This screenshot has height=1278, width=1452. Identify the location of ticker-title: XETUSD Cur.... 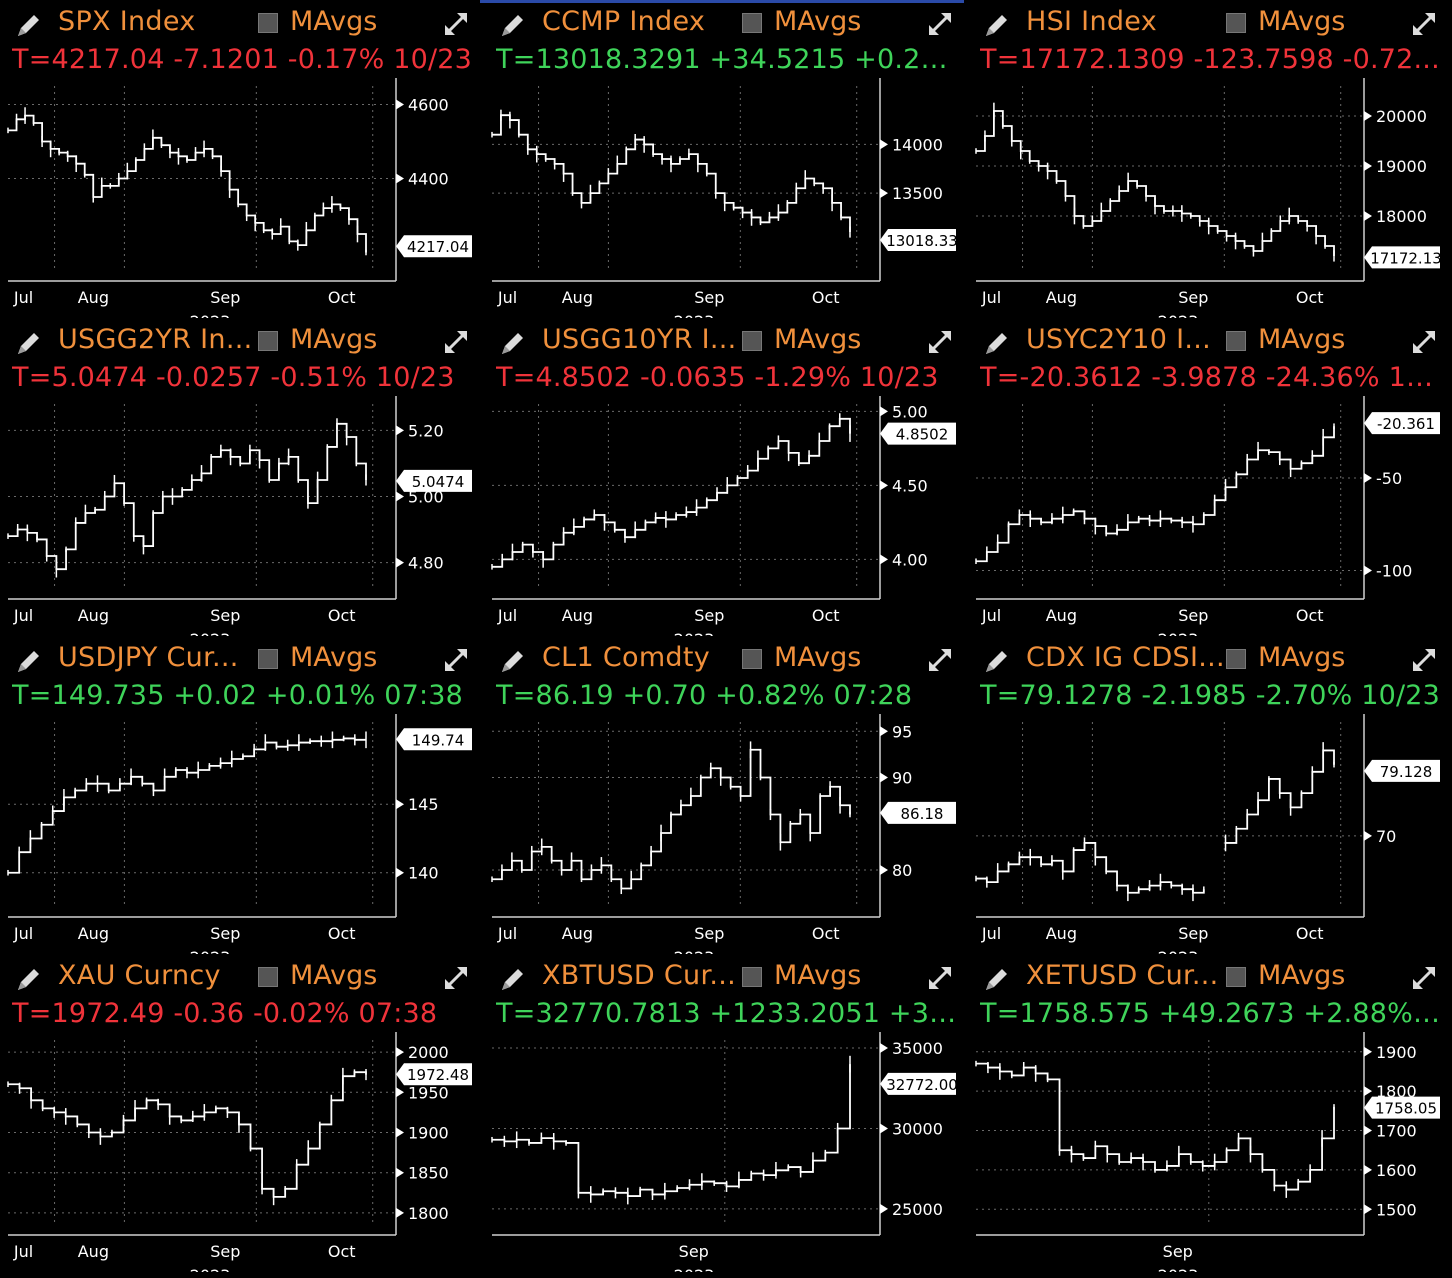
(1122, 975).